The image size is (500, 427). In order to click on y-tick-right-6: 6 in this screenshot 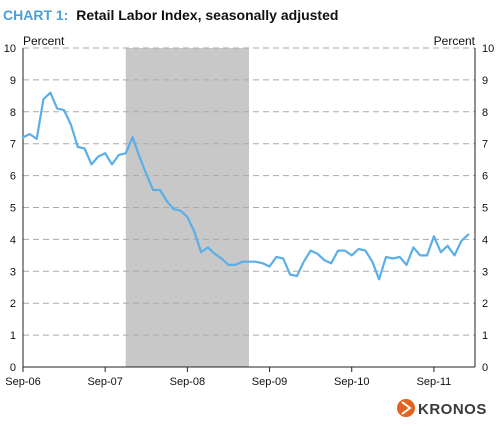, I will do `click(485, 177)`.